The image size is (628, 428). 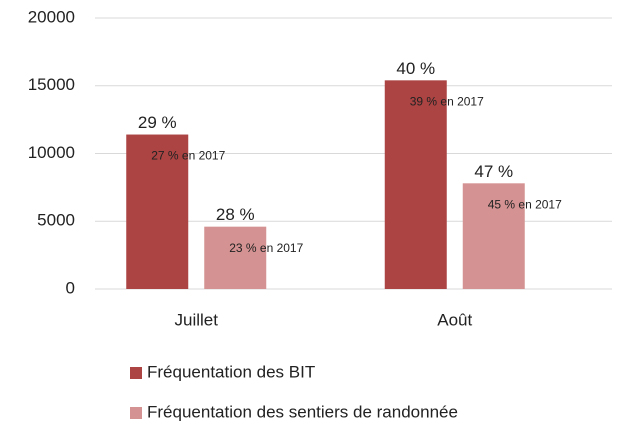 What do you see at coordinates (525, 204) in the screenshot?
I see `share-2017-label: 45 % en 2017` at bounding box center [525, 204].